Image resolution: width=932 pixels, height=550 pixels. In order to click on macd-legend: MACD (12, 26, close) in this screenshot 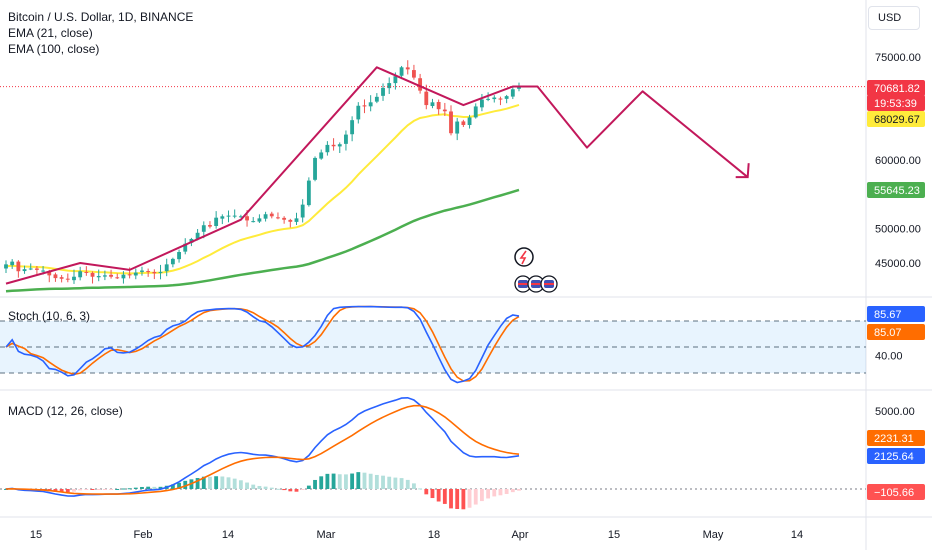, I will do `click(65, 411)`.